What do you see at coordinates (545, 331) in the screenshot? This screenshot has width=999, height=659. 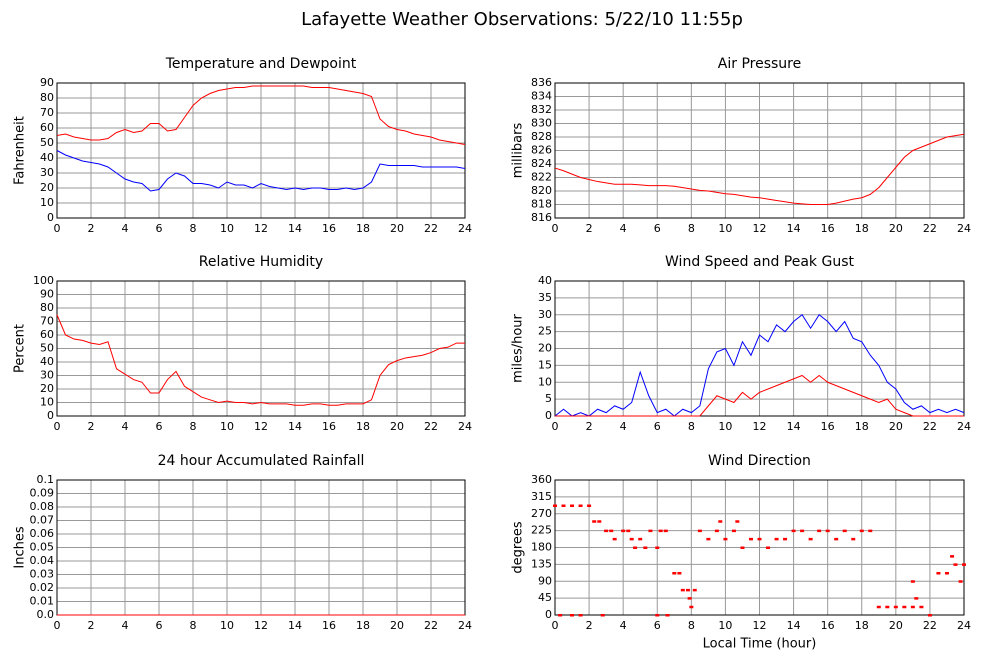 I see `y-tick-label: 25` at bounding box center [545, 331].